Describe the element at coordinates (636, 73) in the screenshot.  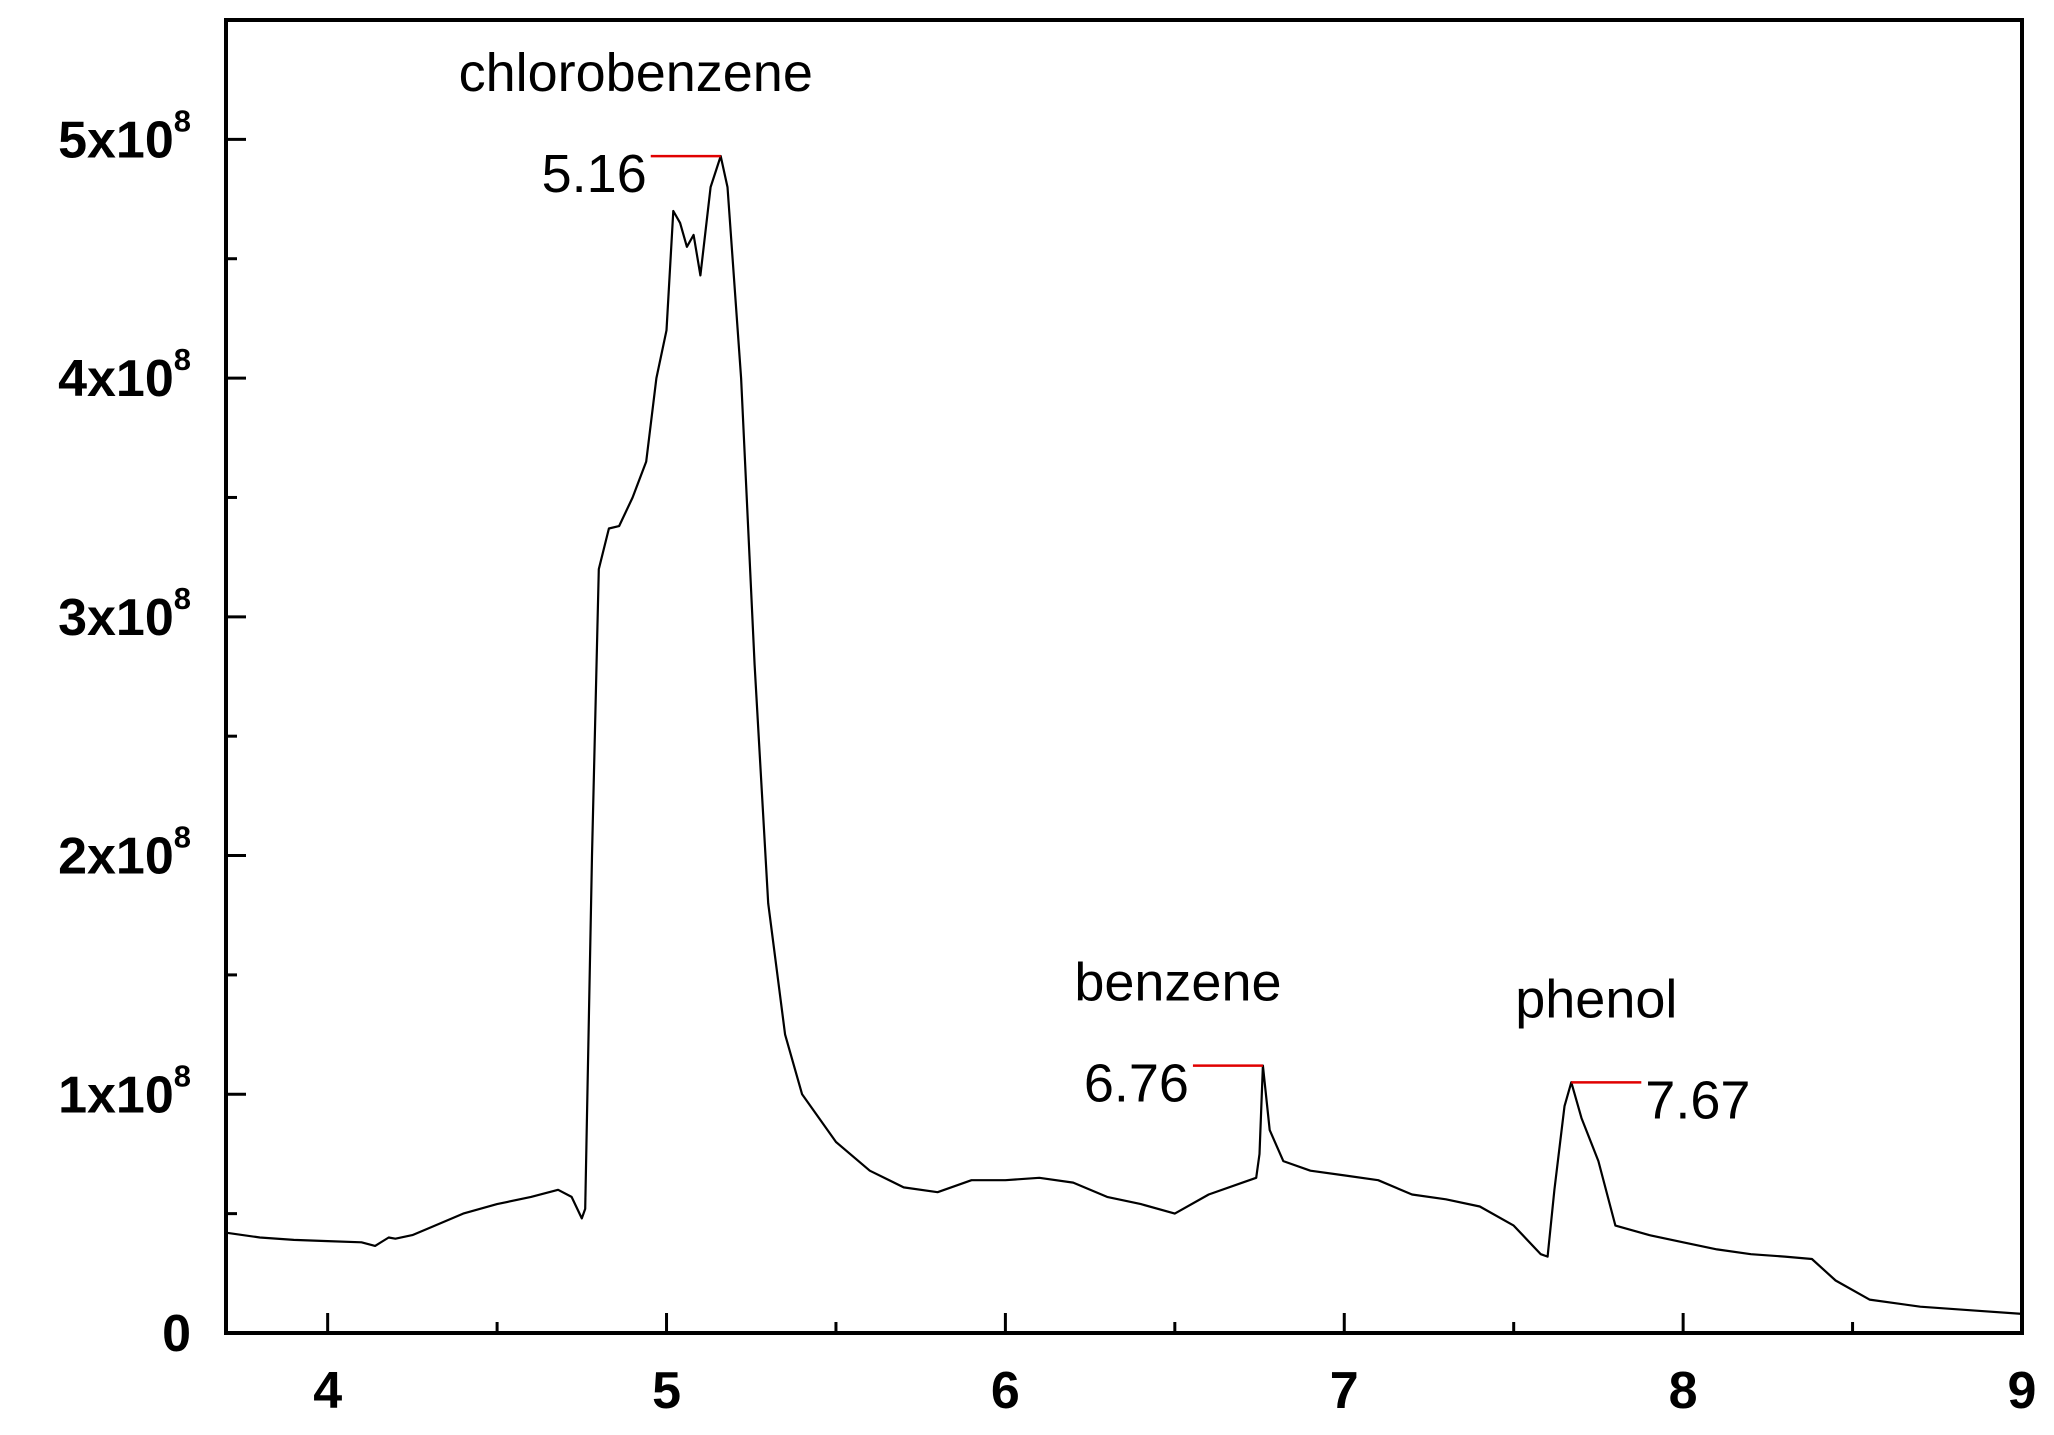
I see `chlorobenzene-label: chlorobenzene` at that location.